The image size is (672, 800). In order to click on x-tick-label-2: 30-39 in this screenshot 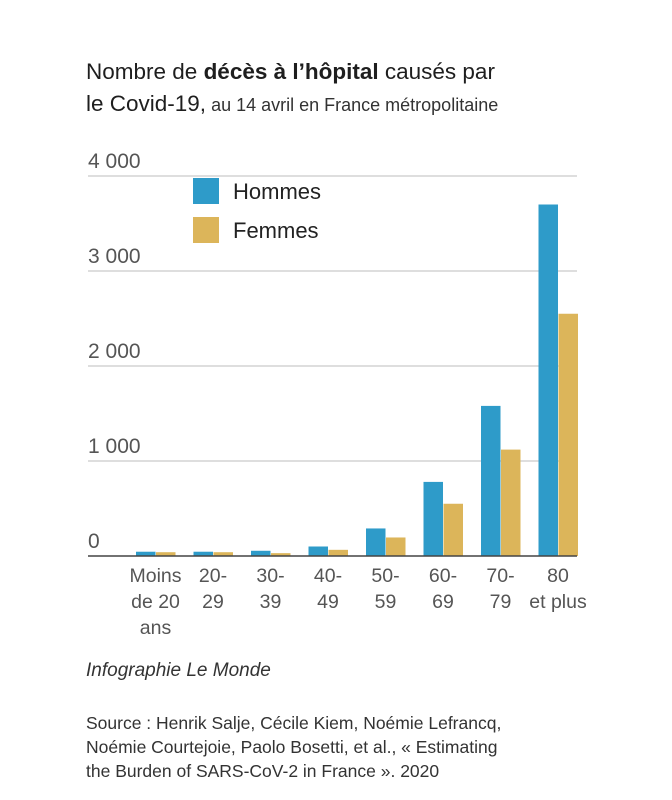, I will do `click(270, 589)`.